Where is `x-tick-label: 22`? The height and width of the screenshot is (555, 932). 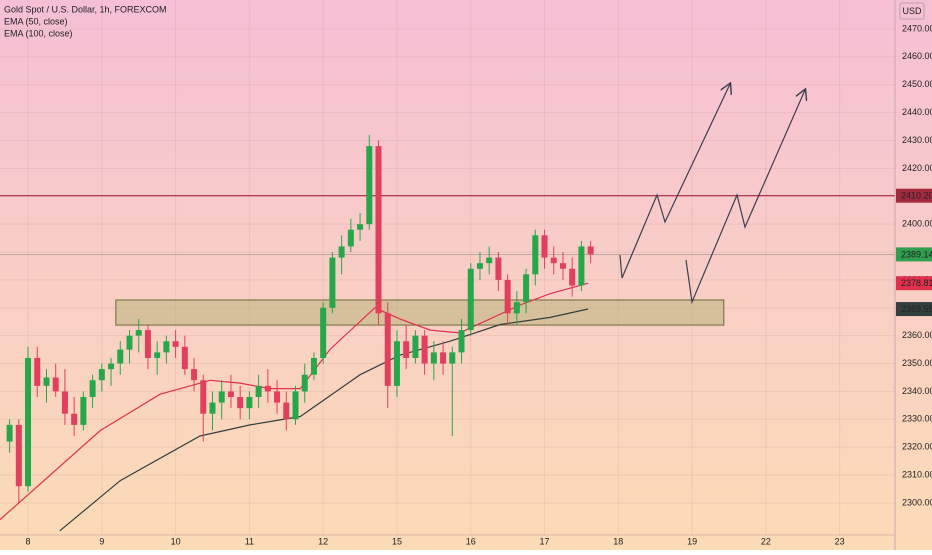 x-tick-label: 22 is located at coordinates (766, 541).